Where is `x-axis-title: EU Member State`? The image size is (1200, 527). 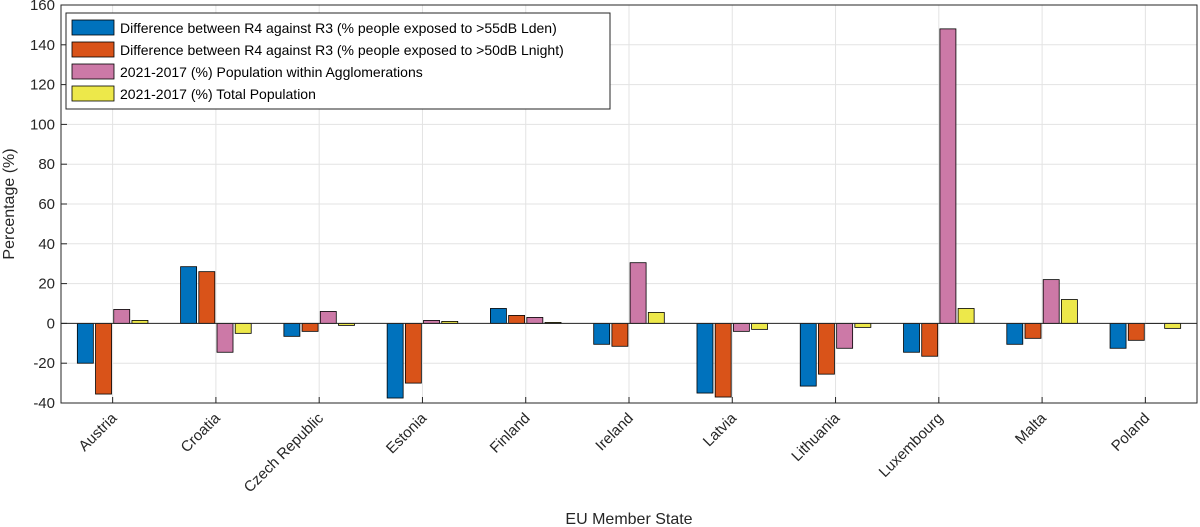 x-axis-title: EU Member State is located at coordinates (628, 519).